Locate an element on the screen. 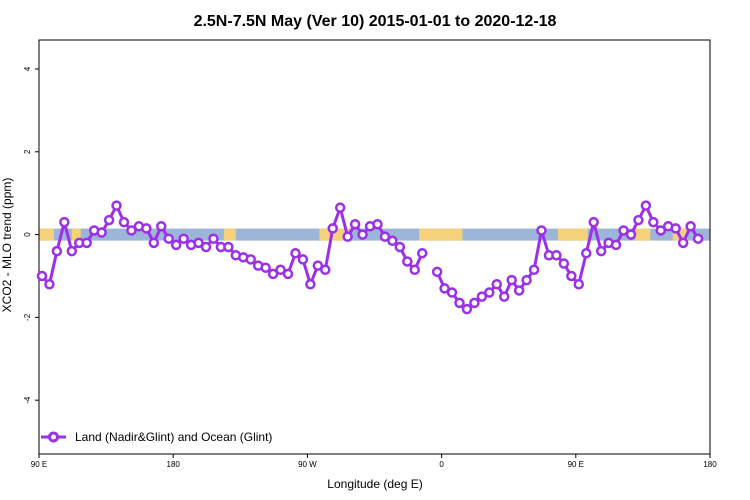 The width and height of the screenshot is (750, 500). y-axis-label: XCO2 - MLO trend (ppm) is located at coordinates (7, 245).